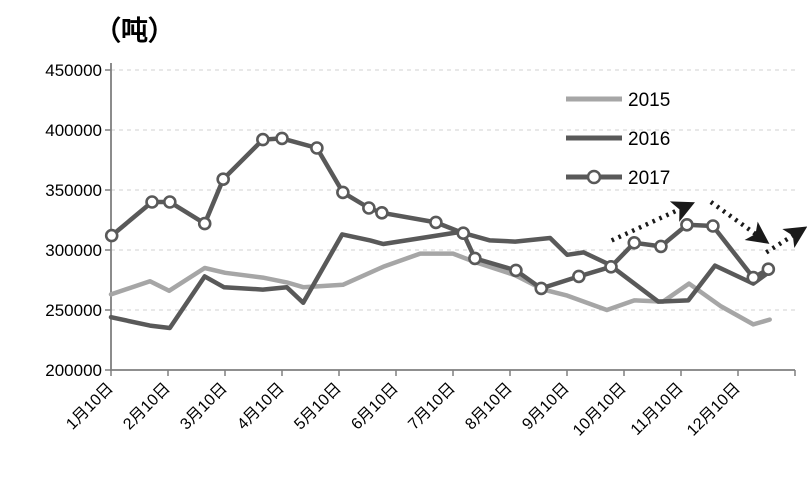 Image resolution: width=807 pixels, height=495 pixels. Describe the element at coordinates (657, 409) in the screenshot. I see `x-tick-label: 11月10日` at that location.